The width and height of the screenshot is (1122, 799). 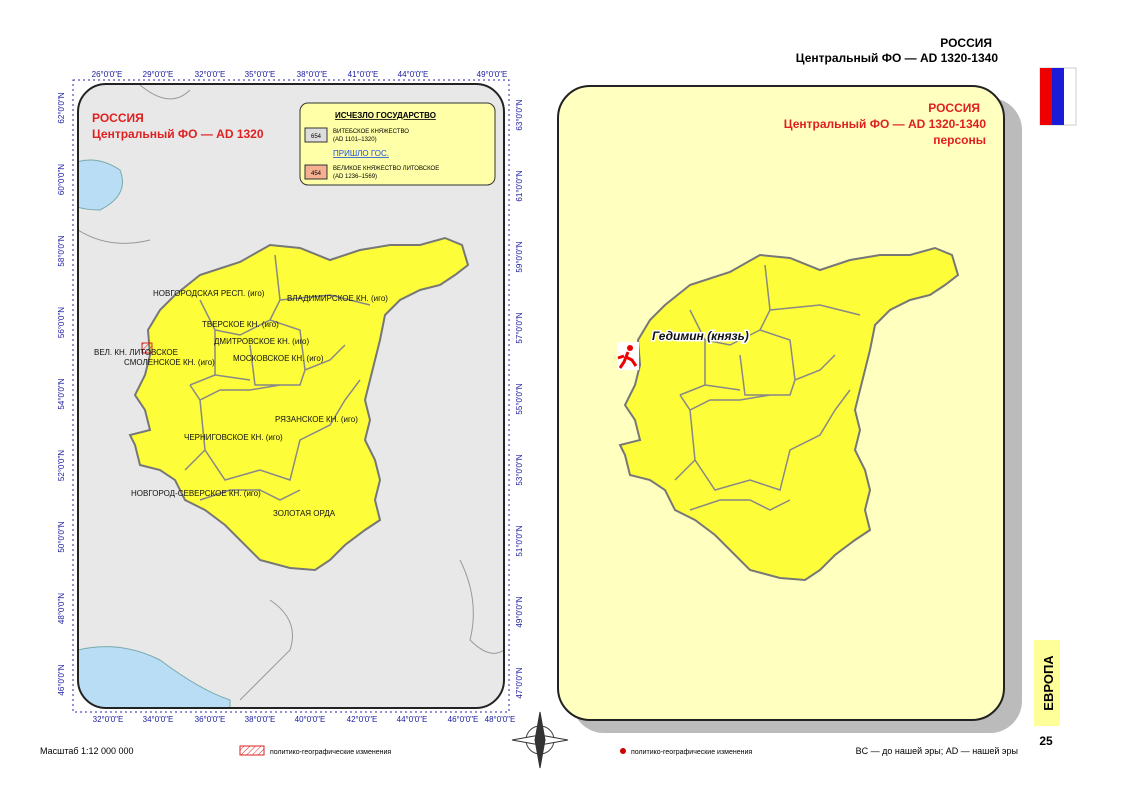 What do you see at coordinates (209, 293) in the screenshot?
I see `region-label: НОВГОРОДСКАЯ РЕСП. (иго)` at bounding box center [209, 293].